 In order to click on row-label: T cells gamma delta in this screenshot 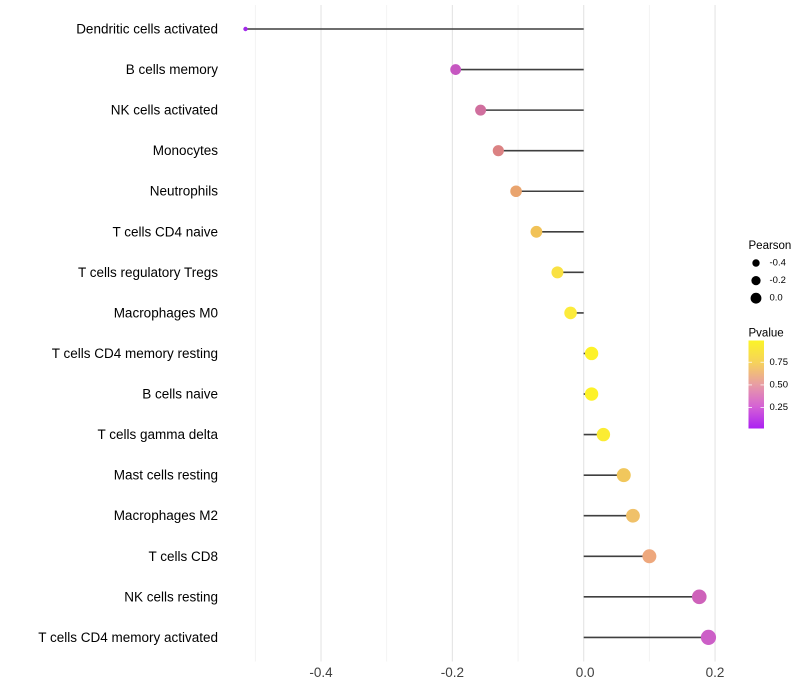, I will do `click(157, 434)`.